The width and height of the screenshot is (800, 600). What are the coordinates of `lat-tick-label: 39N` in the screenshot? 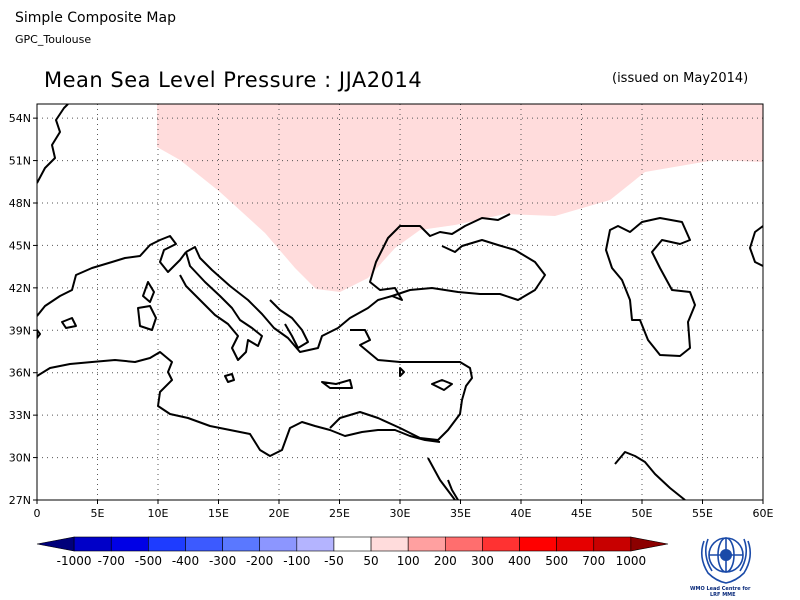 It's located at (20, 330).